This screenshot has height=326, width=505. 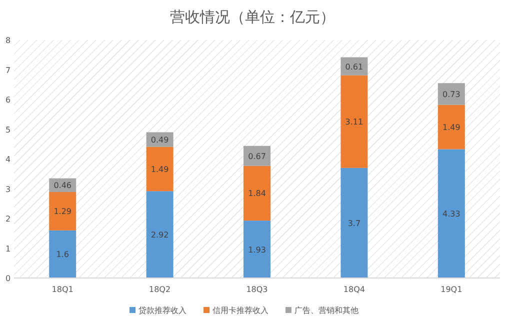 I want to click on y-tick-label: 7, so click(x=8, y=70).